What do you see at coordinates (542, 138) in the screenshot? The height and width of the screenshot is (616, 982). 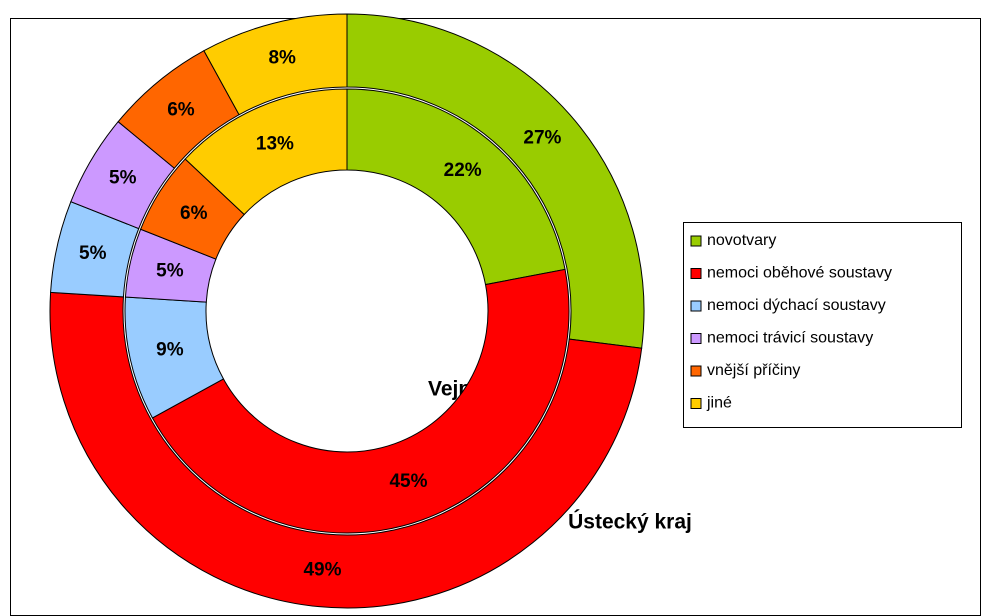 I see `data-label: 27%` at bounding box center [542, 138].